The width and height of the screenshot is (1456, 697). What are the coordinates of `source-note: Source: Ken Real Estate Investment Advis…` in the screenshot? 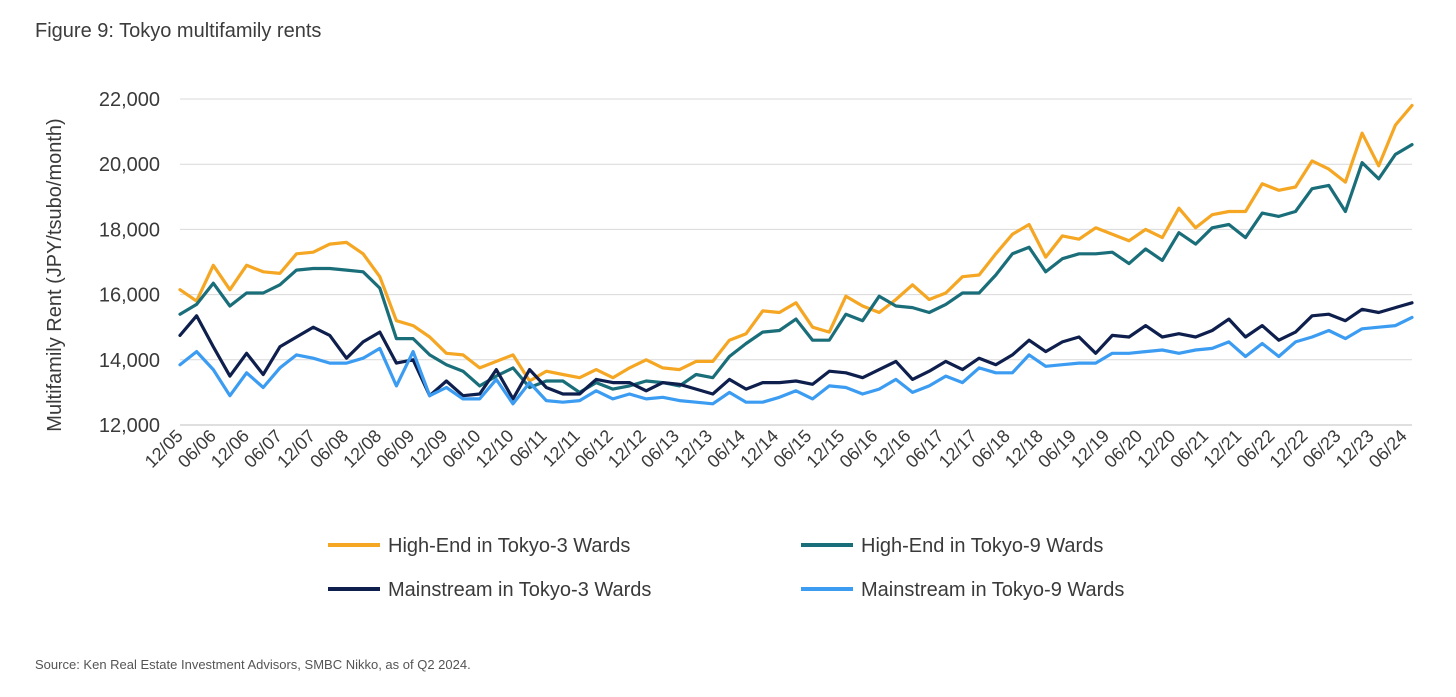 It's located at (253, 664).